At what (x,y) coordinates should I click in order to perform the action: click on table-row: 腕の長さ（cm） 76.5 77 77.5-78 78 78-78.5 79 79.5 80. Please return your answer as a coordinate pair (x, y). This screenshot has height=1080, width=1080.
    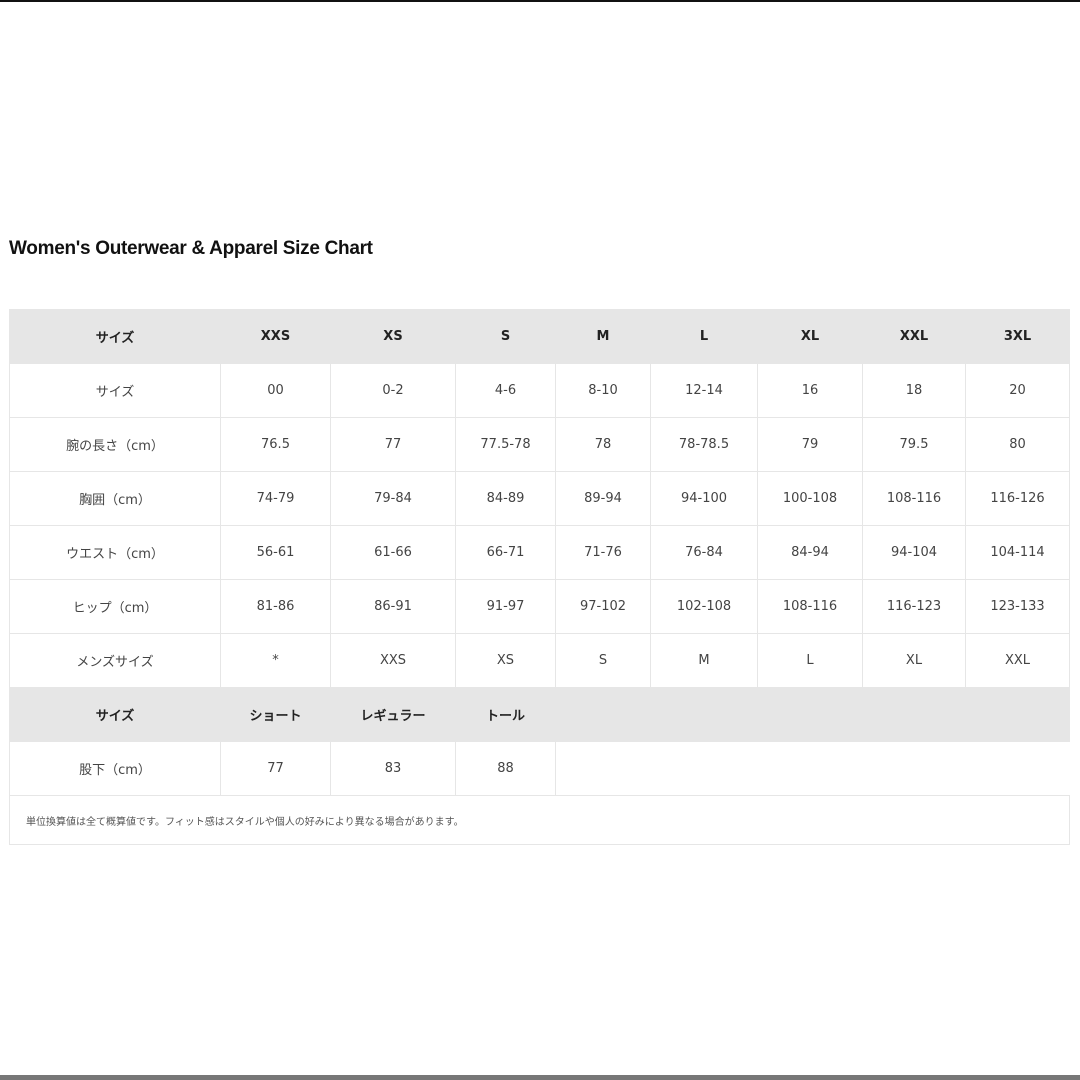
    Looking at the image, I should click on (539, 444).